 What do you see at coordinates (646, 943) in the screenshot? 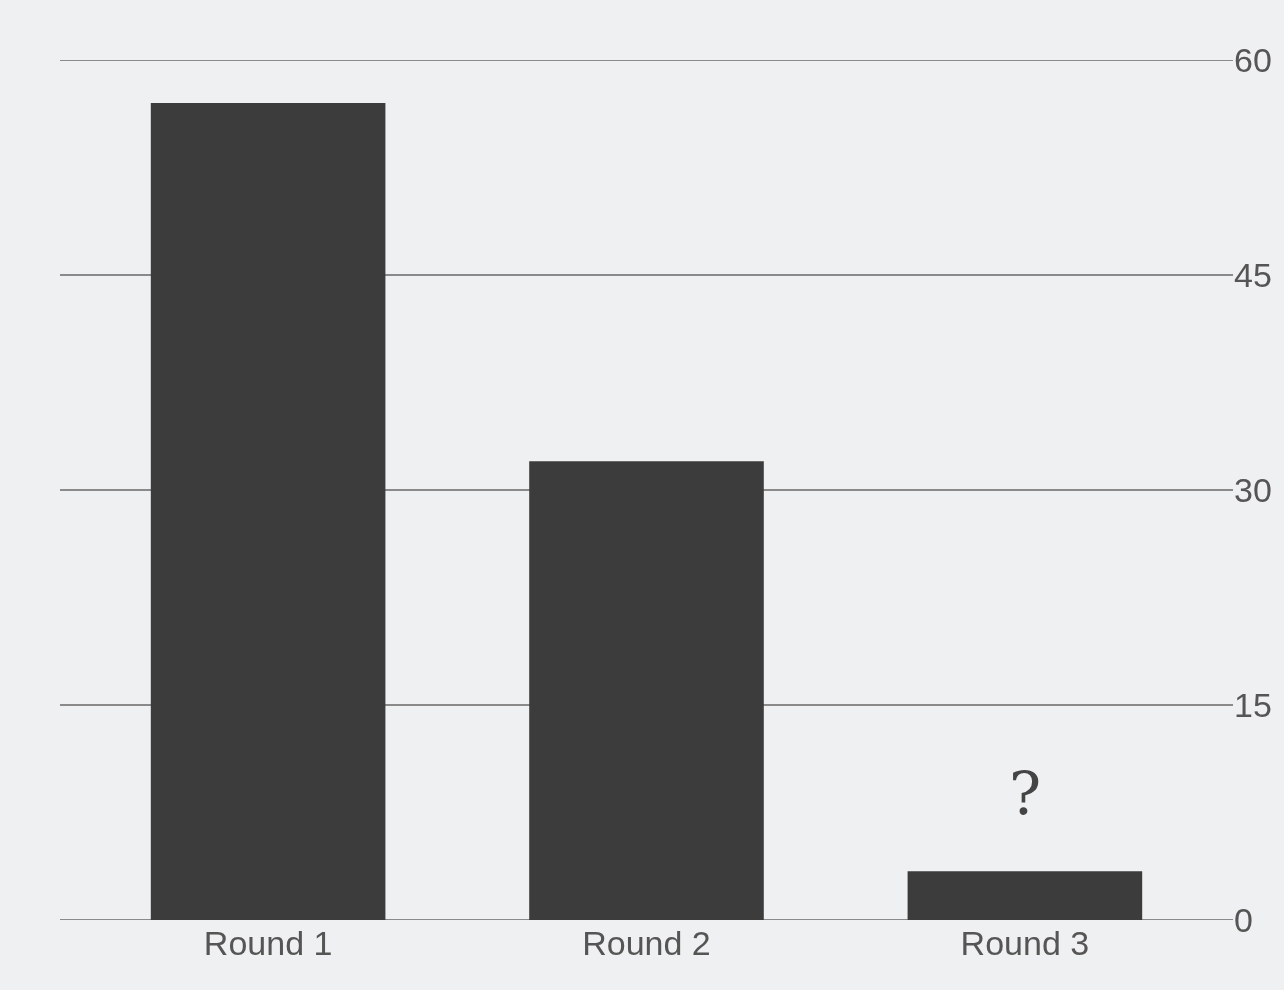
I see `x-tick-label: Round 2` at bounding box center [646, 943].